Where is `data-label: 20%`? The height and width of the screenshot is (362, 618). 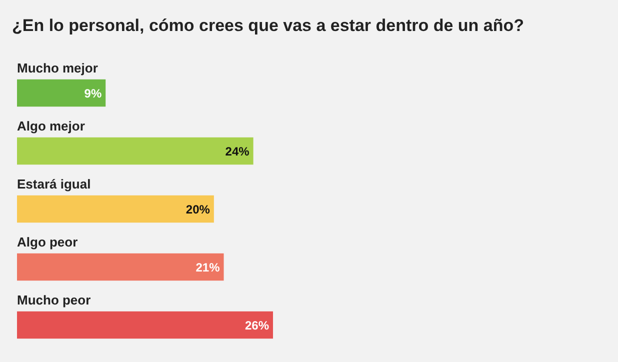
data-label: 20% is located at coordinates (198, 209).